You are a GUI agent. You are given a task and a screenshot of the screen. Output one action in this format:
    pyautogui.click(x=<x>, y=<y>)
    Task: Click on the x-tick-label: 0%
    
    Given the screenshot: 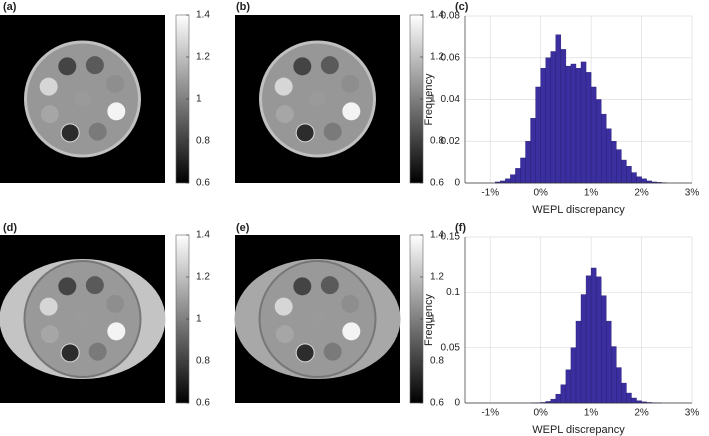 What is the action you would take?
    pyautogui.click(x=540, y=193)
    